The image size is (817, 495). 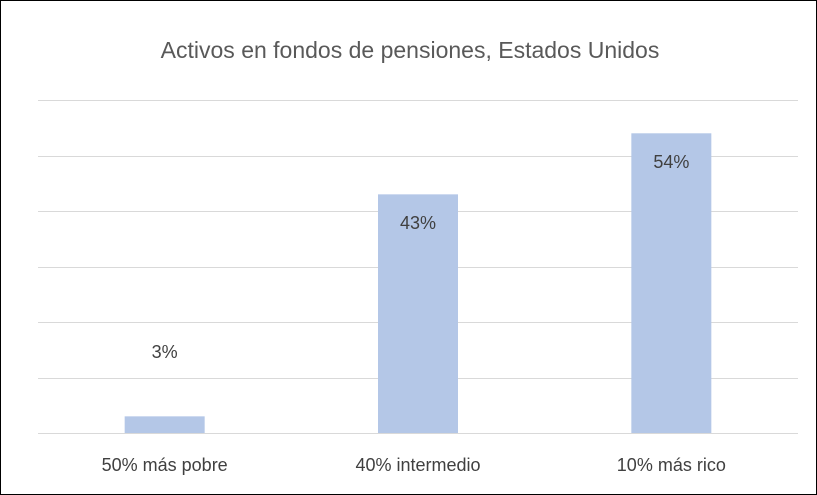 I want to click on x-tick-label: 40% intermedio, so click(x=417, y=465).